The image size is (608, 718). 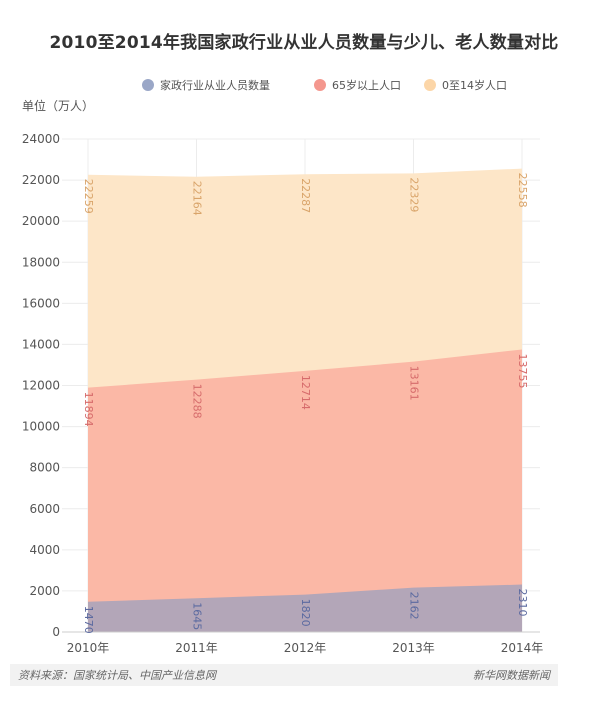 What do you see at coordinates (88, 648) in the screenshot?
I see `x-tick-label: 2010年` at bounding box center [88, 648].